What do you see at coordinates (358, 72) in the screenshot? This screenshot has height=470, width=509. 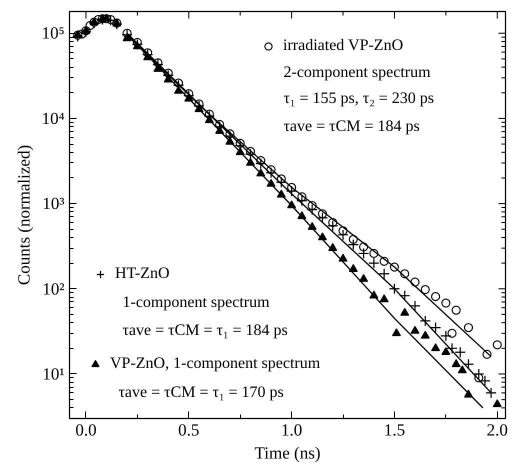 I see `annotation: 2-component spectrum` at bounding box center [358, 72].